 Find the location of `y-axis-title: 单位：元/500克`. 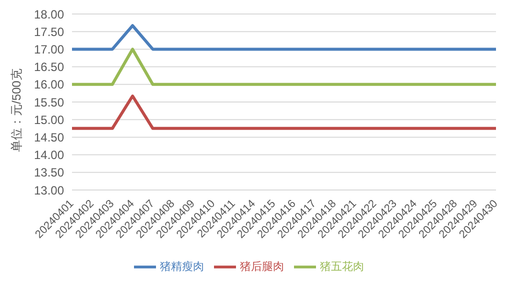

y-axis-title: 单位：元/500克 is located at coordinates (16, 110).